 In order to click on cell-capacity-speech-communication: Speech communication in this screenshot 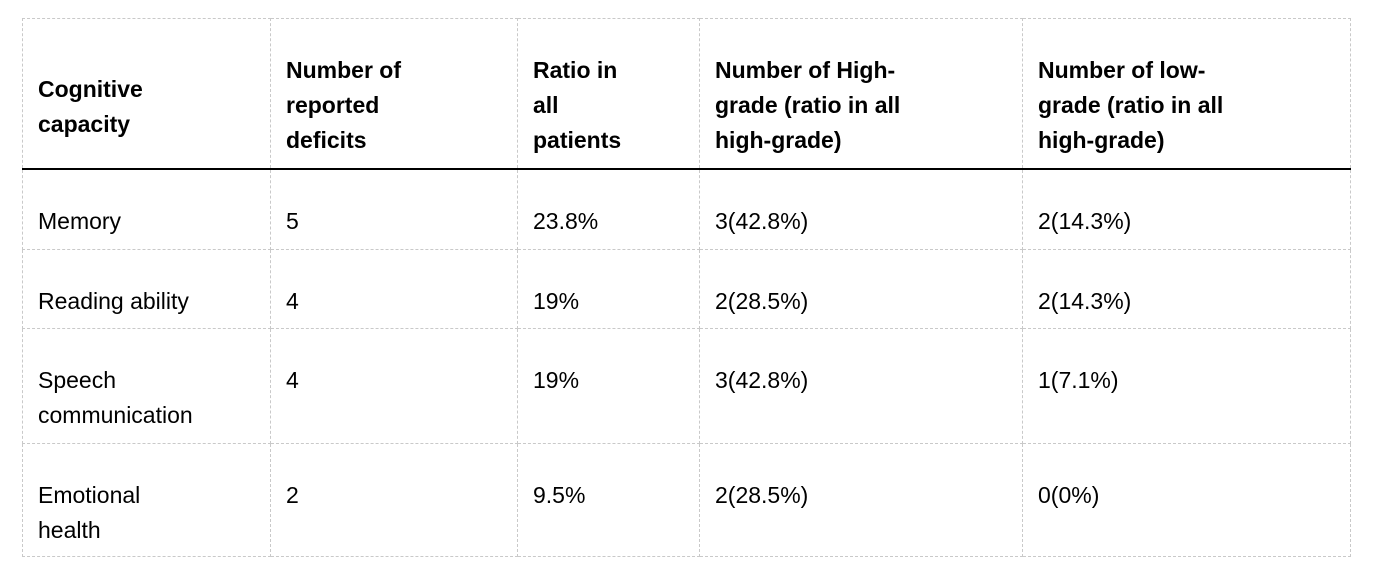, I will do `click(146, 386)`.